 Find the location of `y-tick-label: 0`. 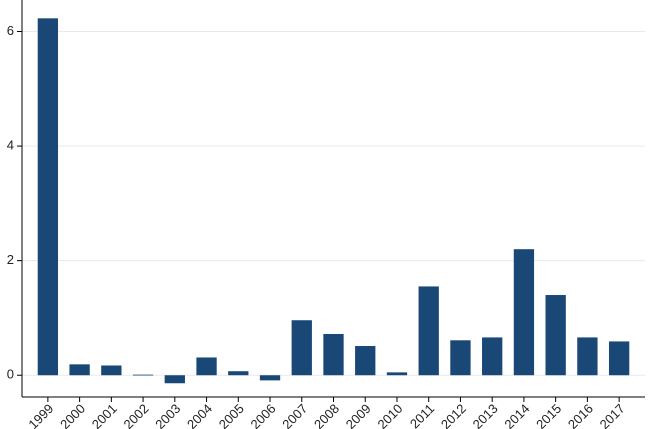

y-tick-label: 0 is located at coordinates (10, 374).